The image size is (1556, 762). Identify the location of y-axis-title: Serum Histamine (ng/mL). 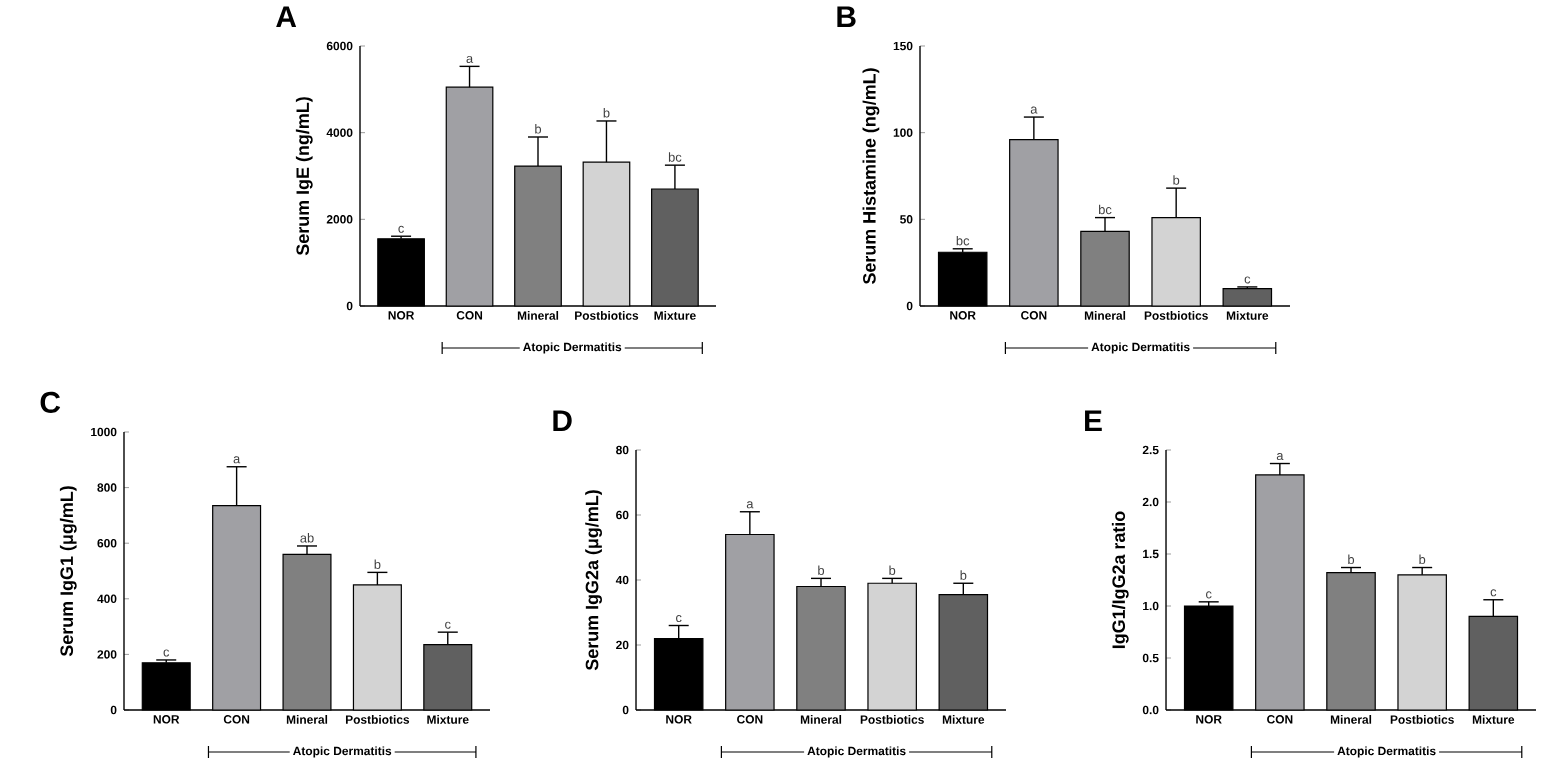
(871, 176).